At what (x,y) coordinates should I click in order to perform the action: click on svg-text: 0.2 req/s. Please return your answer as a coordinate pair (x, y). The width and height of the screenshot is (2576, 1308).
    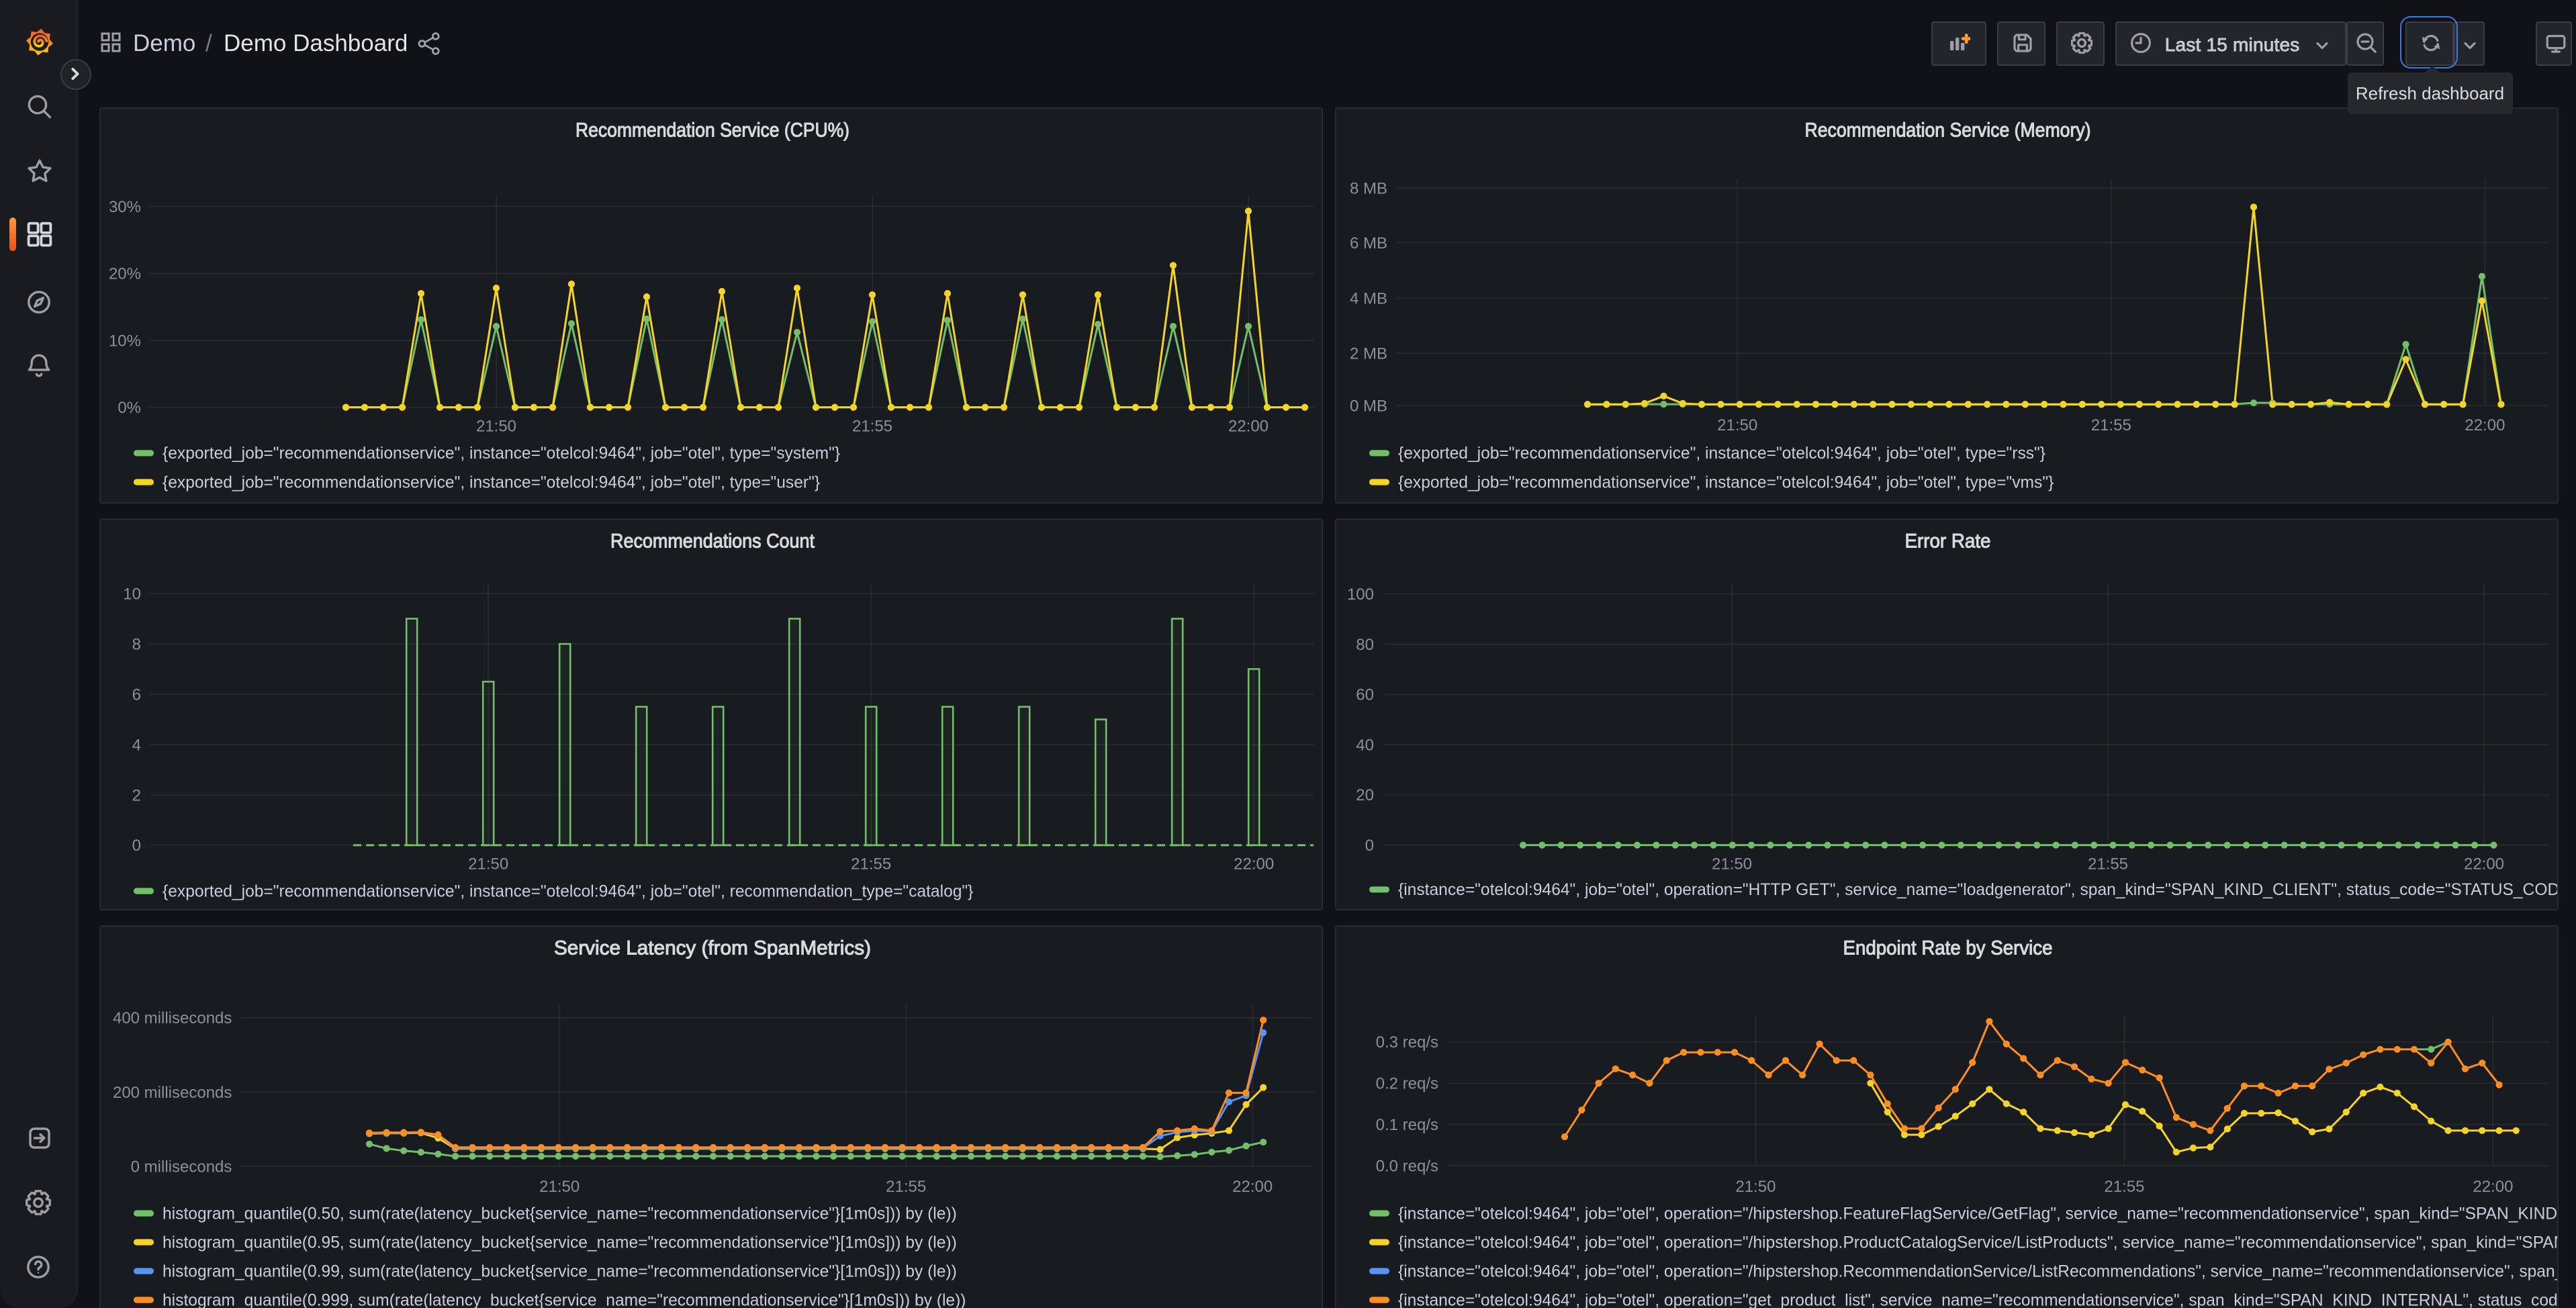
    Looking at the image, I should click on (1407, 1083).